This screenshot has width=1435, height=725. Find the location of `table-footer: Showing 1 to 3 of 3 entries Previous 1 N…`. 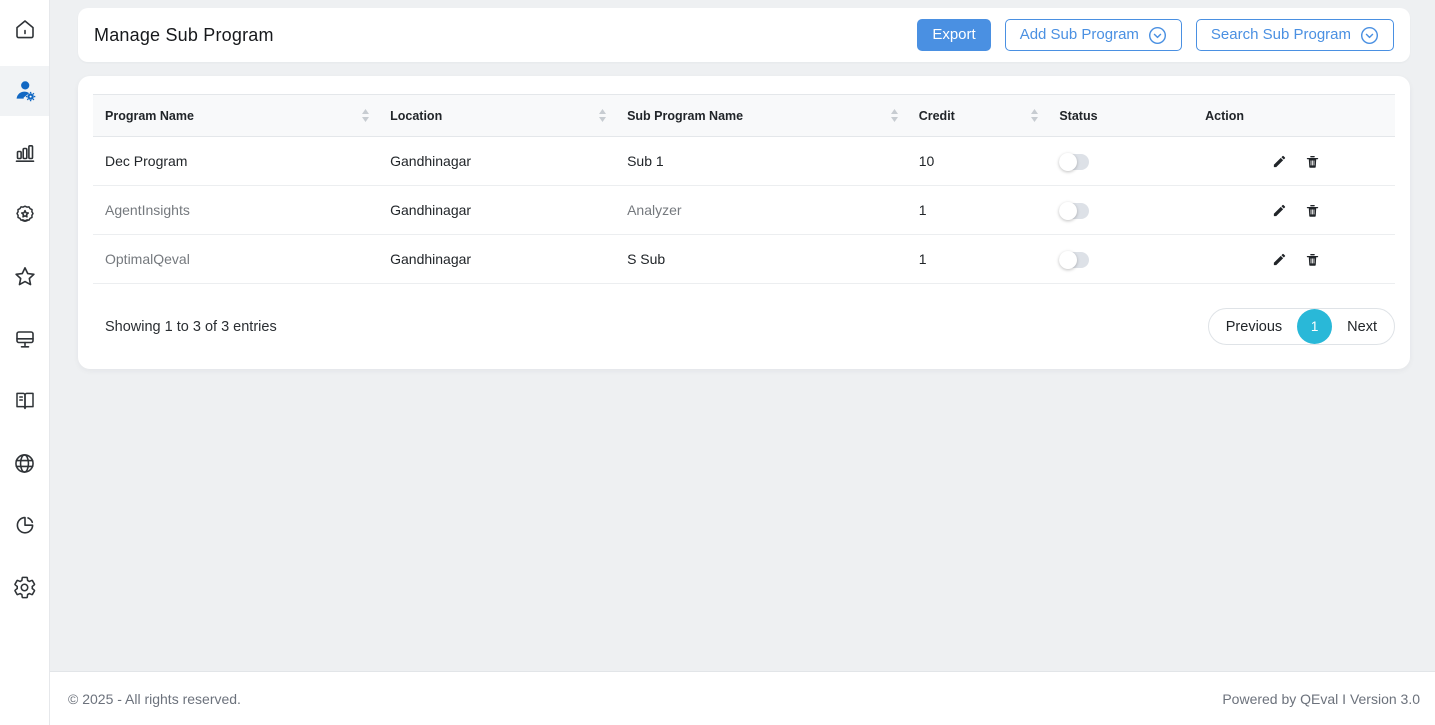

table-footer: Showing 1 to 3 of 3 entries Previous 1 N… is located at coordinates (744, 326).